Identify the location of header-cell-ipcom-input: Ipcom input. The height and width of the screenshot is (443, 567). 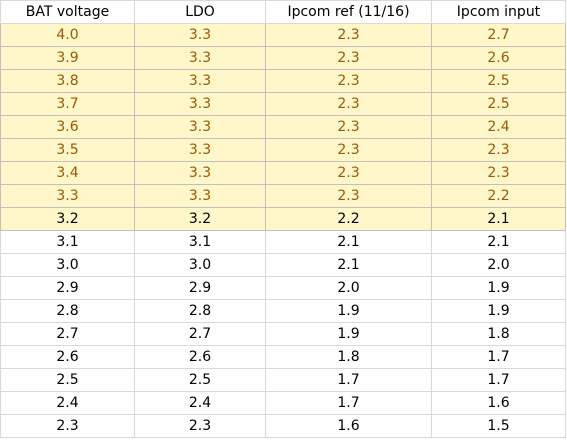
(498, 12).